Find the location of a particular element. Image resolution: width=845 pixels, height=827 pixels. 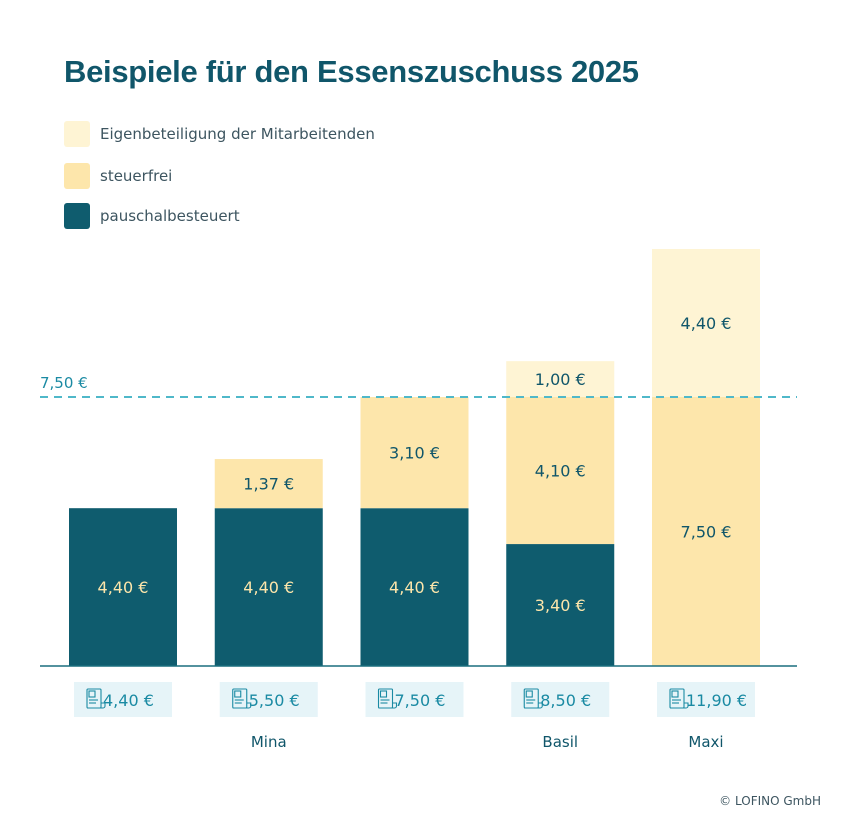

receipt-total: 7,50 € is located at coordinates (420, 700).